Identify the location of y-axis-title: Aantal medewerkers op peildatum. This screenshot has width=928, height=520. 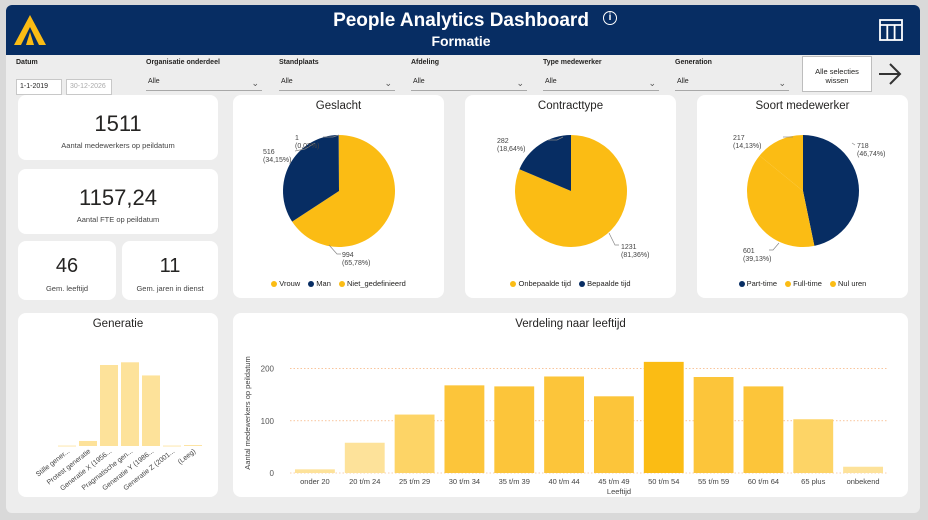
(247, 412).